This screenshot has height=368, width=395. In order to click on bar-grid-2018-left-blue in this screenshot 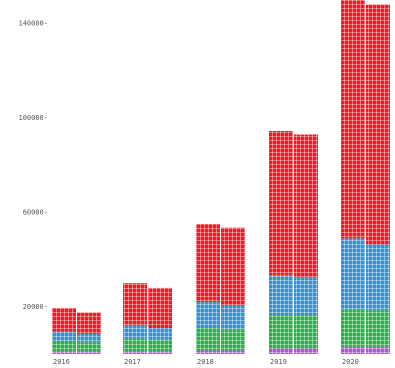, I will do `click(208, 315)`.